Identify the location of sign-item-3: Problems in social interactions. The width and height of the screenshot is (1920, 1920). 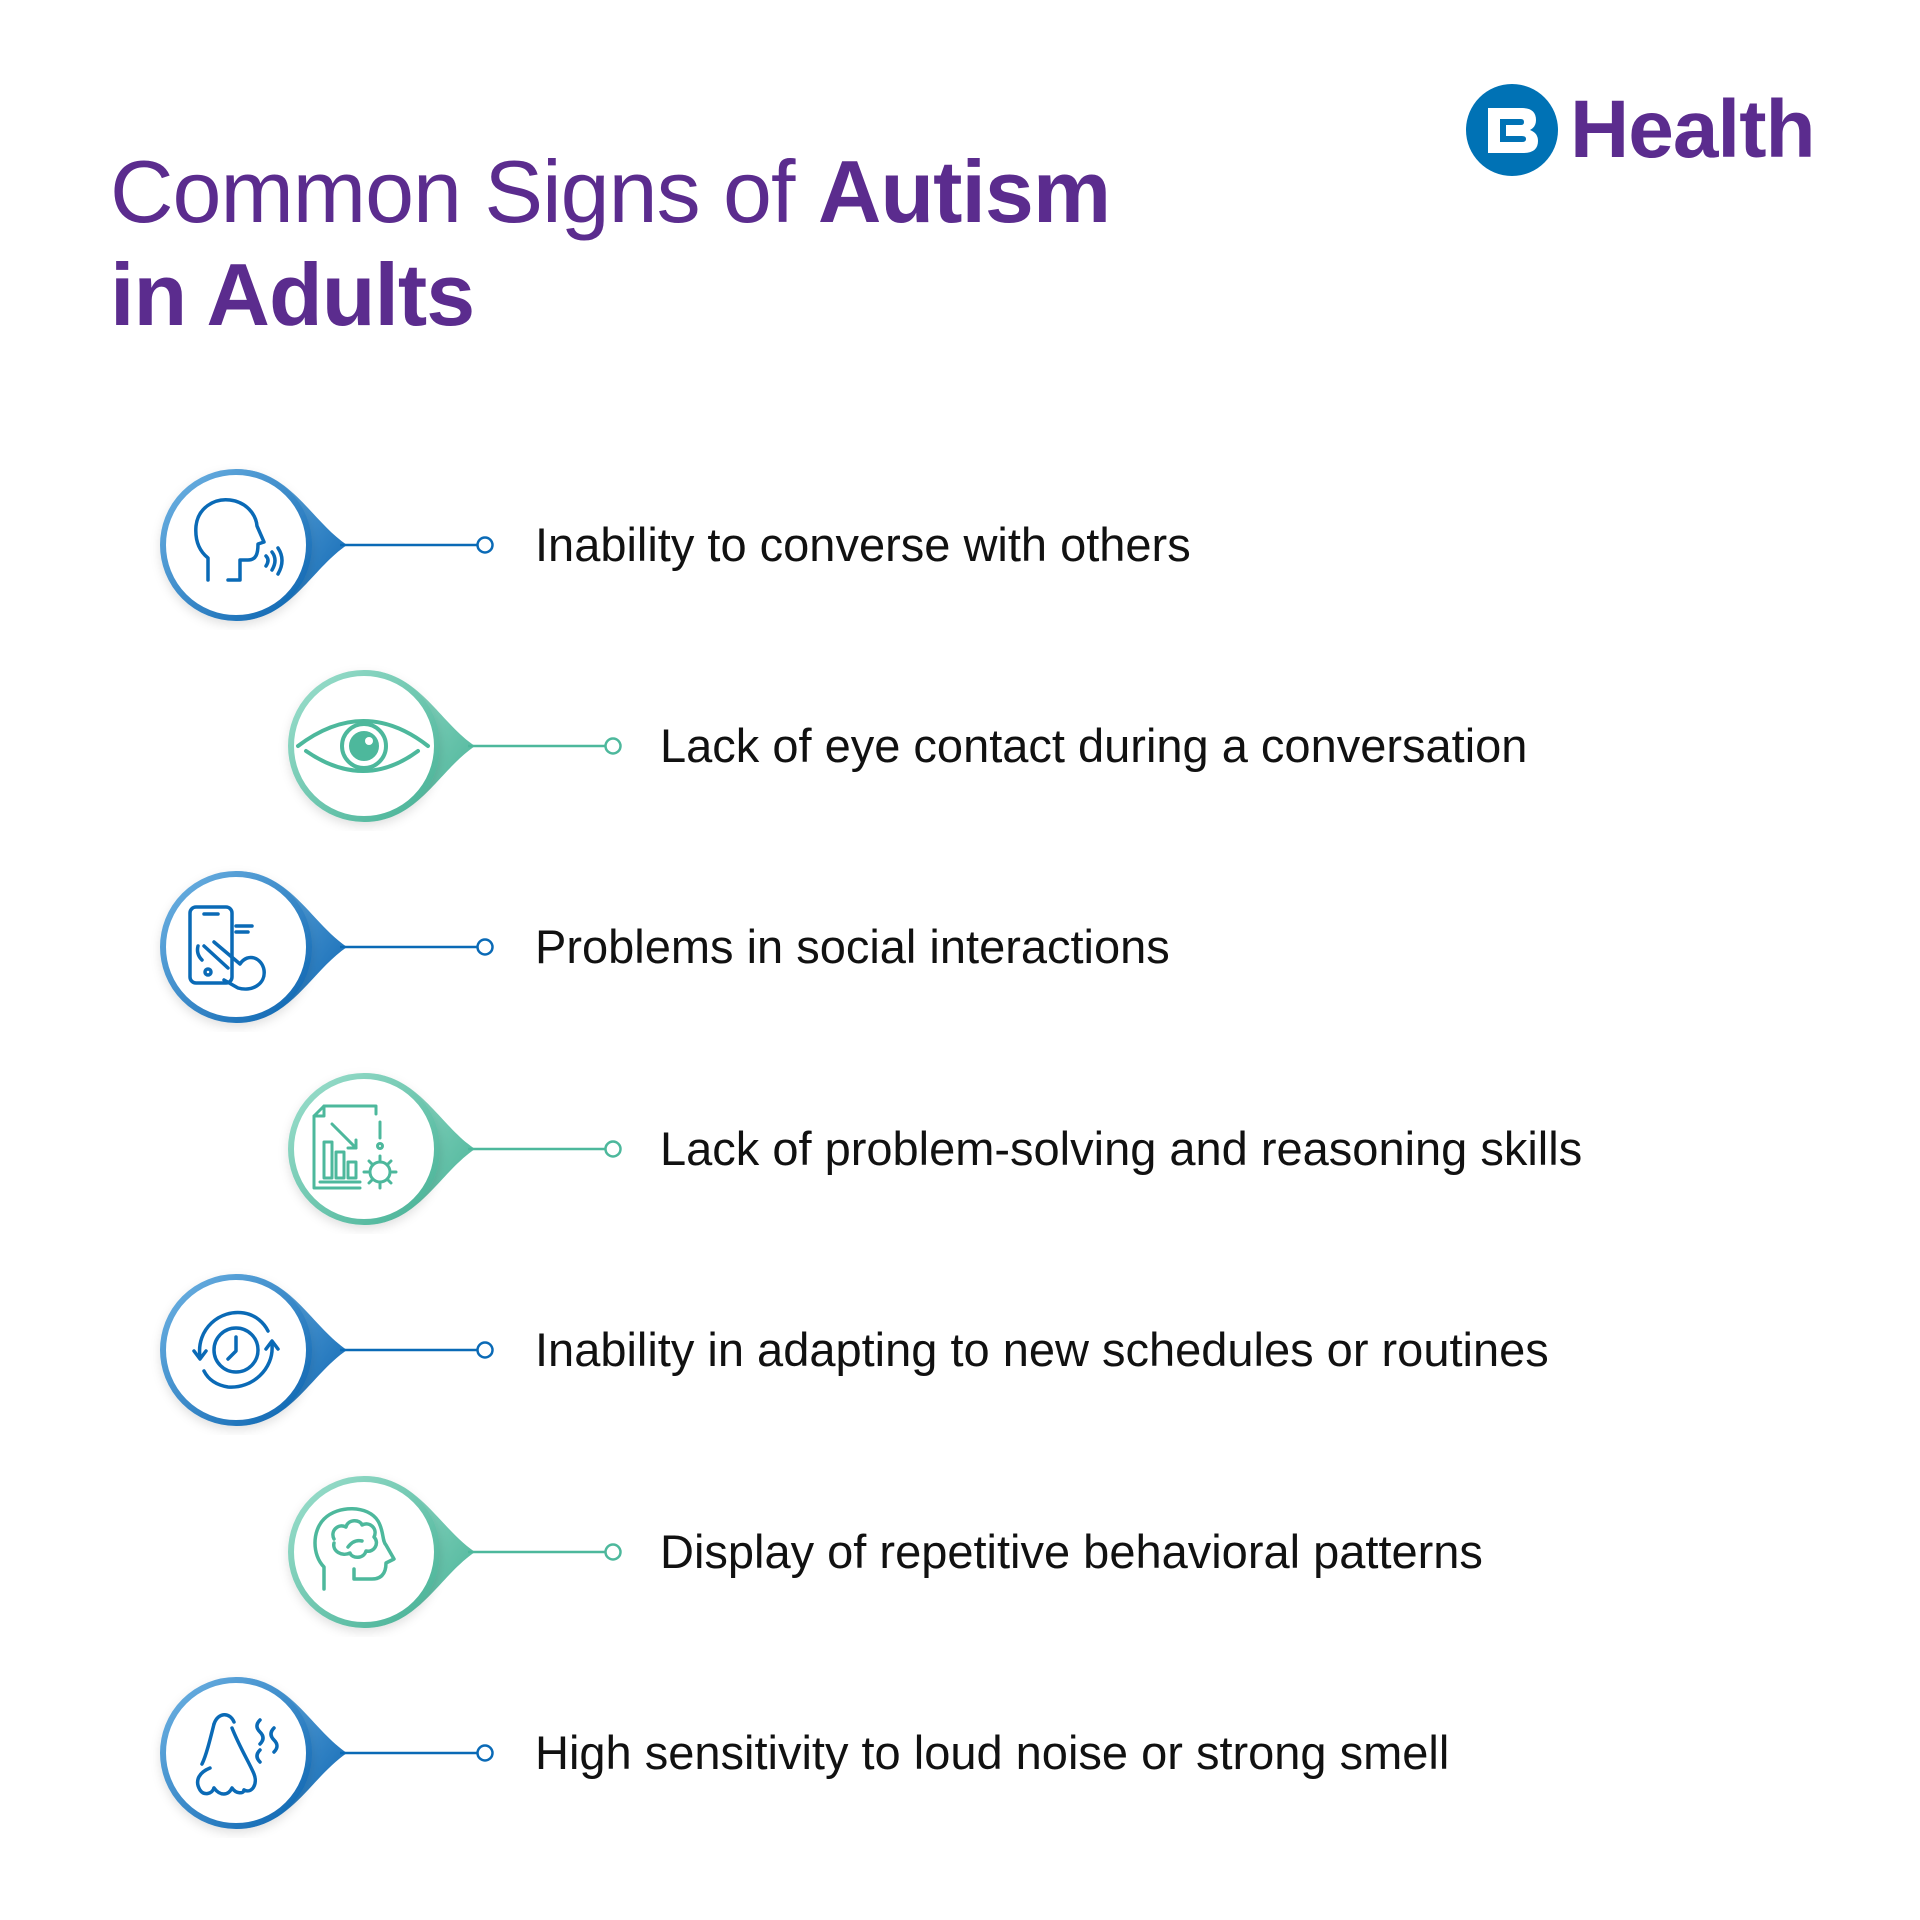
(960, 947).